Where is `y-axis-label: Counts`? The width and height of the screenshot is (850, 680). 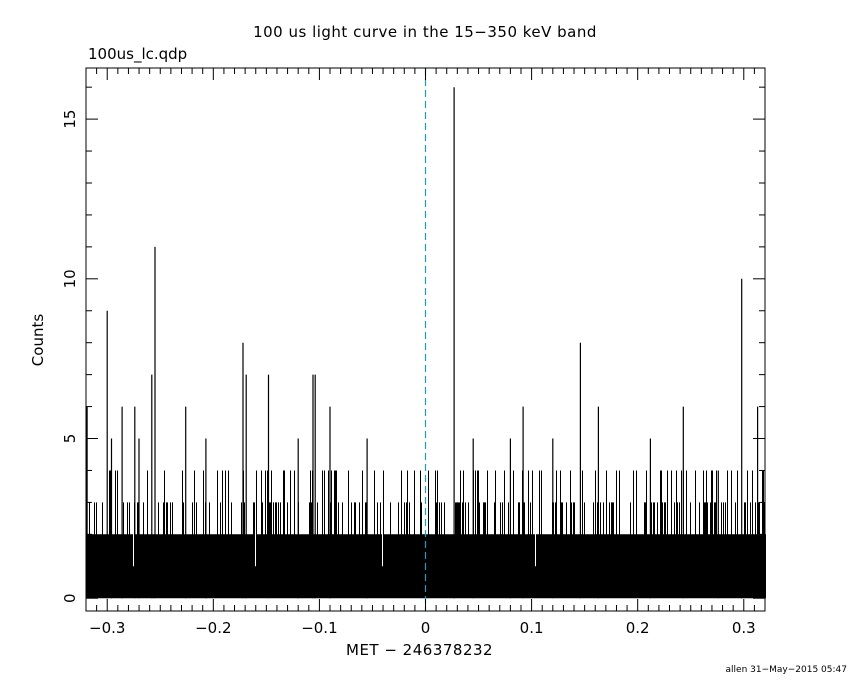
y-axis-label: Counts is located at coordinates (38, 340).